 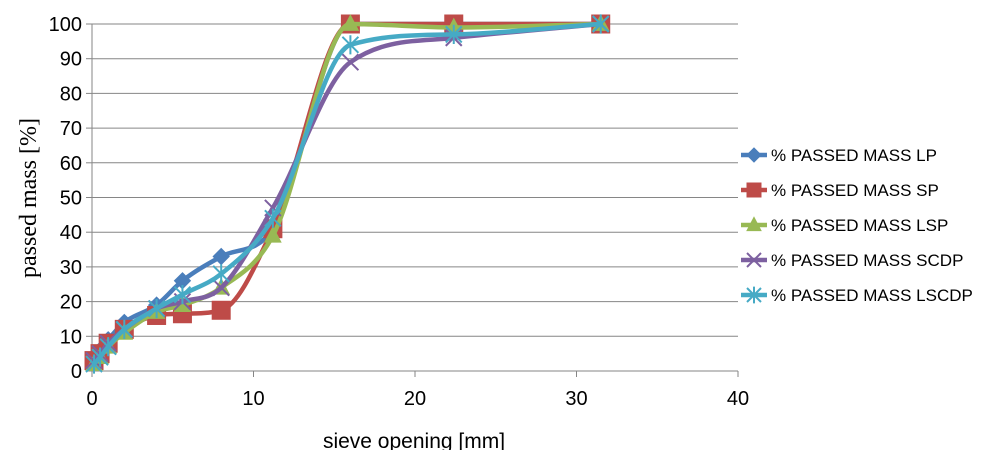 What do you see at coordinates (872, 295) in the screenshot?
I see `legend-label: % PASSED MASS LSCDP` at bounding box center [872, 295].